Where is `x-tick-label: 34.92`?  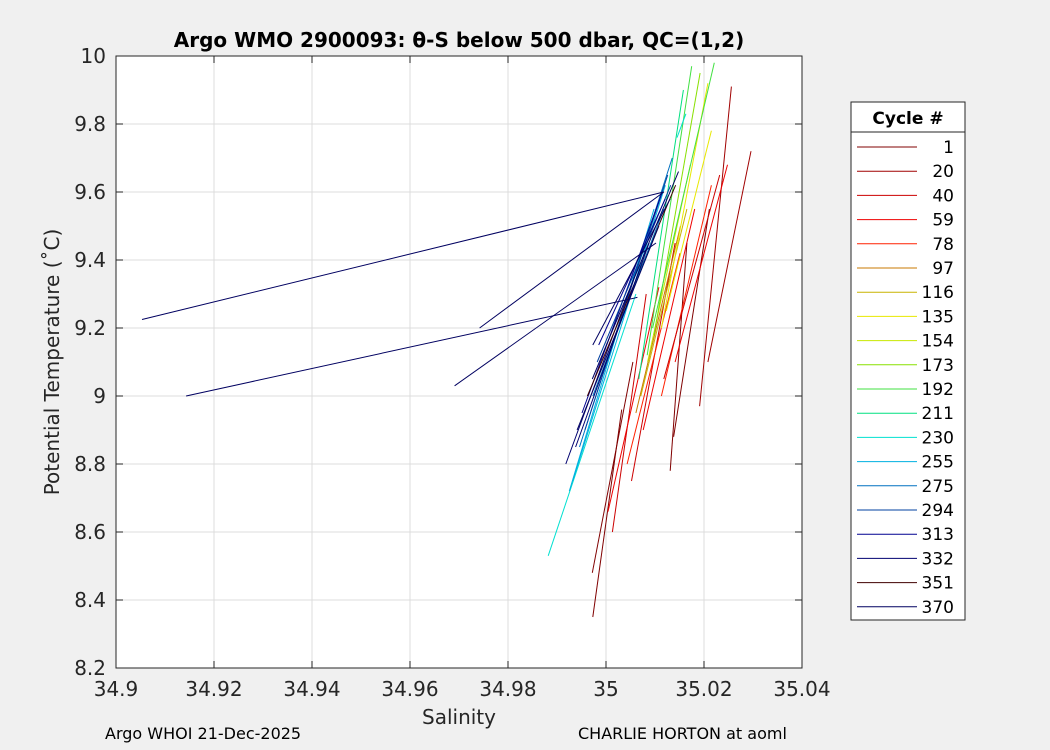
x-tick-label: 34.92 is located at coordinates (213, 689).